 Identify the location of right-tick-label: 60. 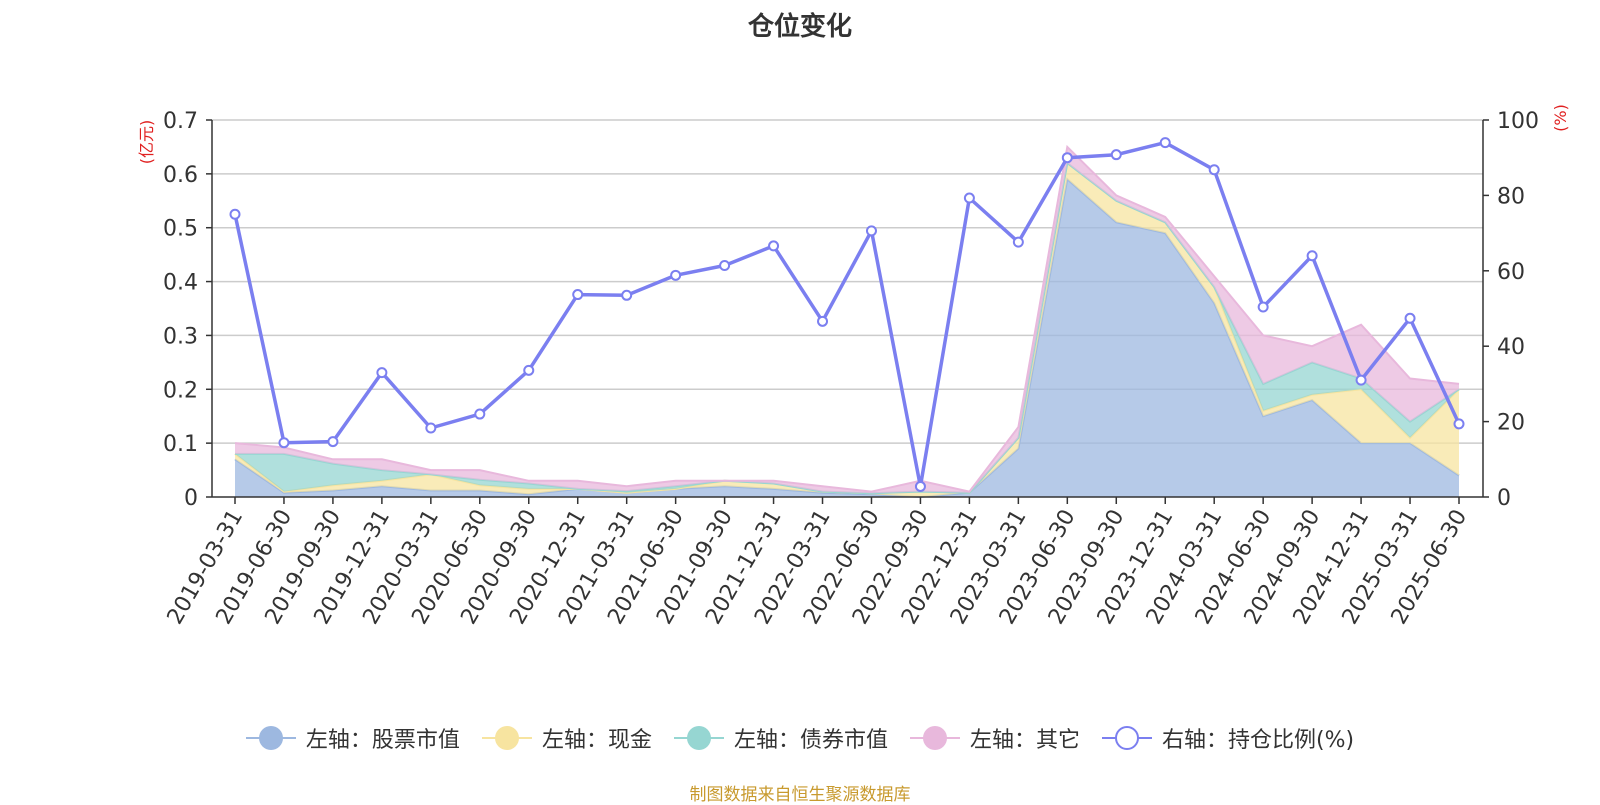
(1511, 272).